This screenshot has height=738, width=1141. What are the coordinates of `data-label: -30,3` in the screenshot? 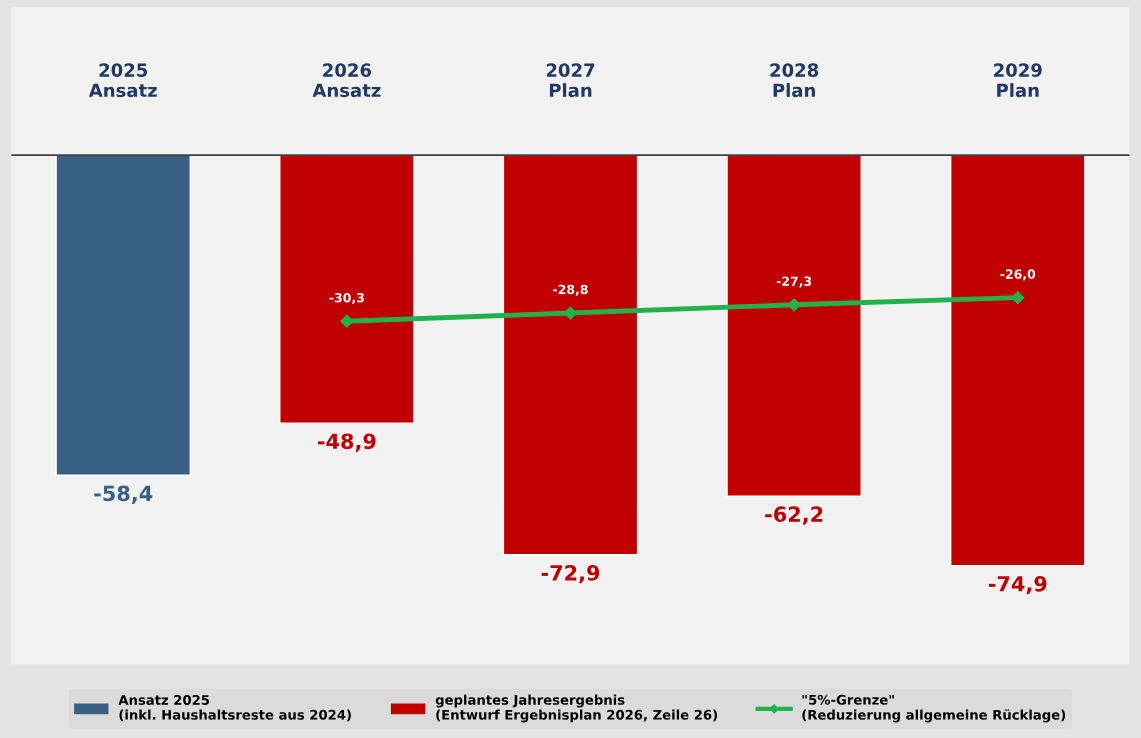 It's located at (346, 298).